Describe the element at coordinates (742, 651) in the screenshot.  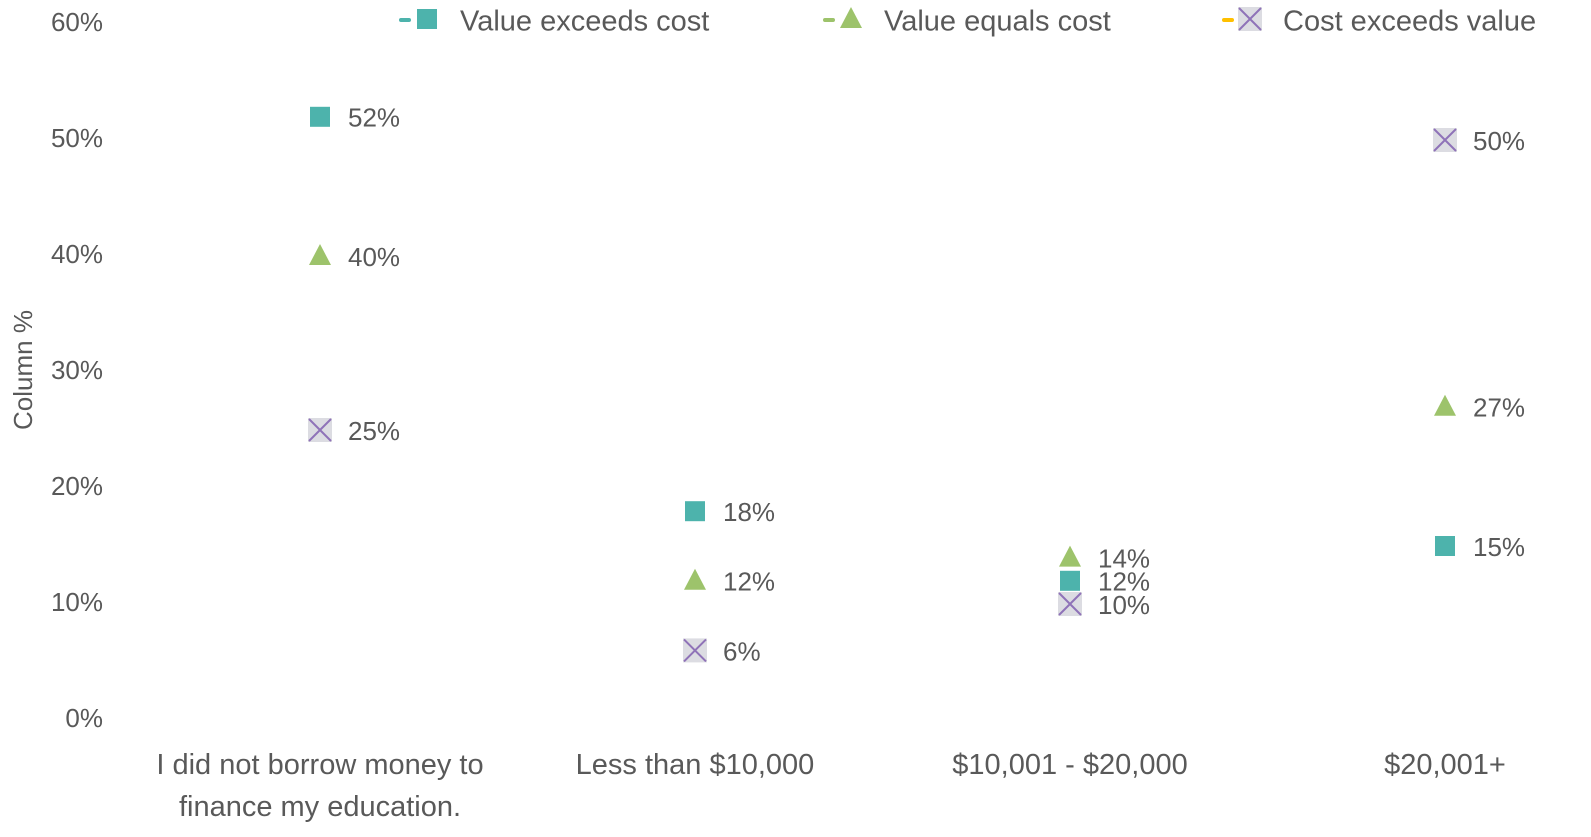
I see `data-label: 6%` at that location.